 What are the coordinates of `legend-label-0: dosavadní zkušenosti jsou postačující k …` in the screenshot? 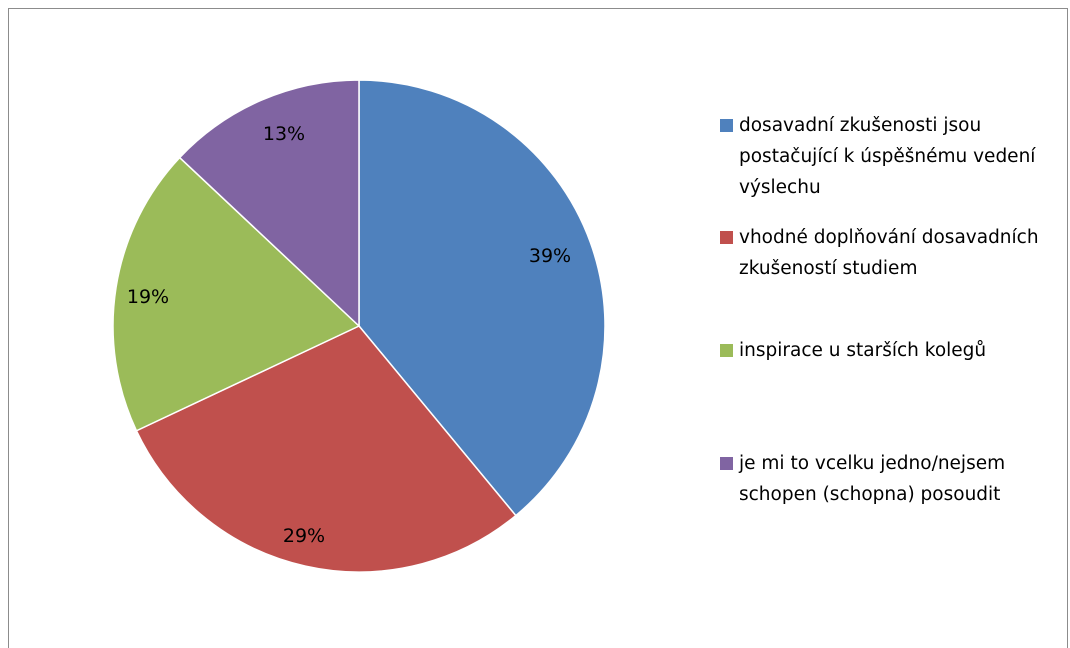 It's located at (887, 156).